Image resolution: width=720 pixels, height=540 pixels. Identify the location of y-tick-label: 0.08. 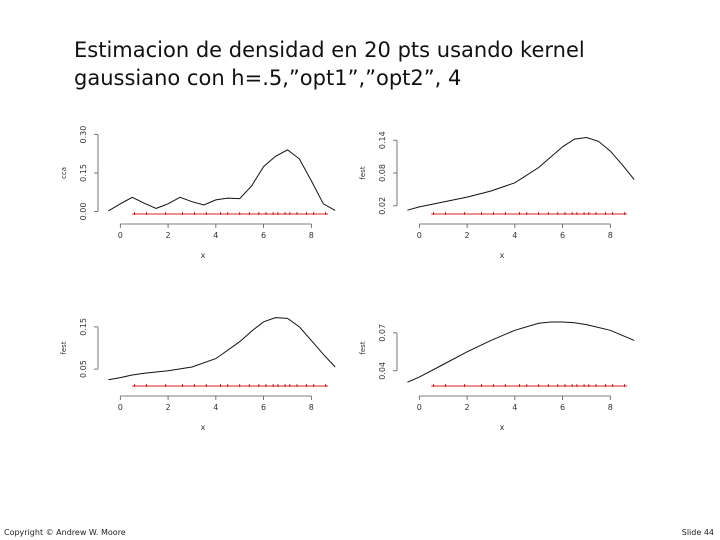
(382, 173).